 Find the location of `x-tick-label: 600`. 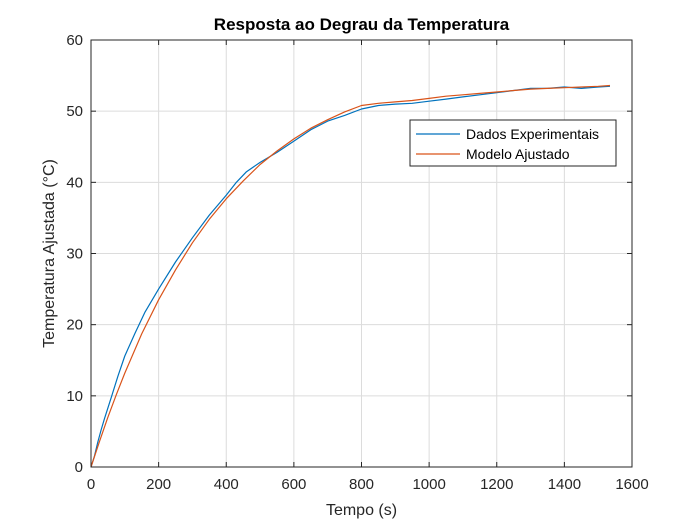

x-tick-label: 600 is located at coordinates (293, 484).